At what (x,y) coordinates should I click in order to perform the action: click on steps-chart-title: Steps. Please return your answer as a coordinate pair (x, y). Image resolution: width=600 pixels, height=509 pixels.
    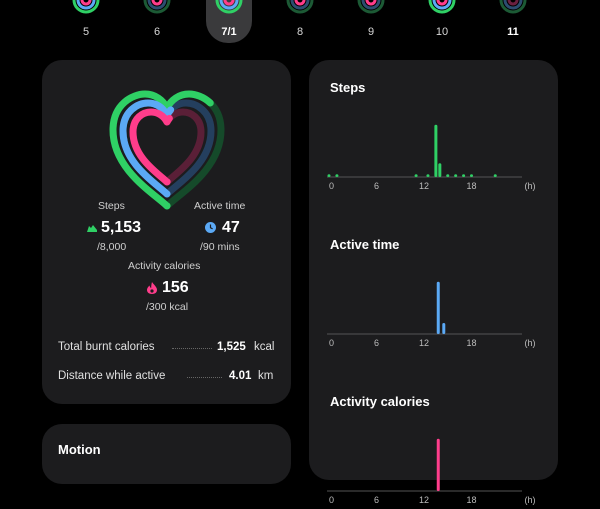
    Looking at the image, I should click on (348, 87).